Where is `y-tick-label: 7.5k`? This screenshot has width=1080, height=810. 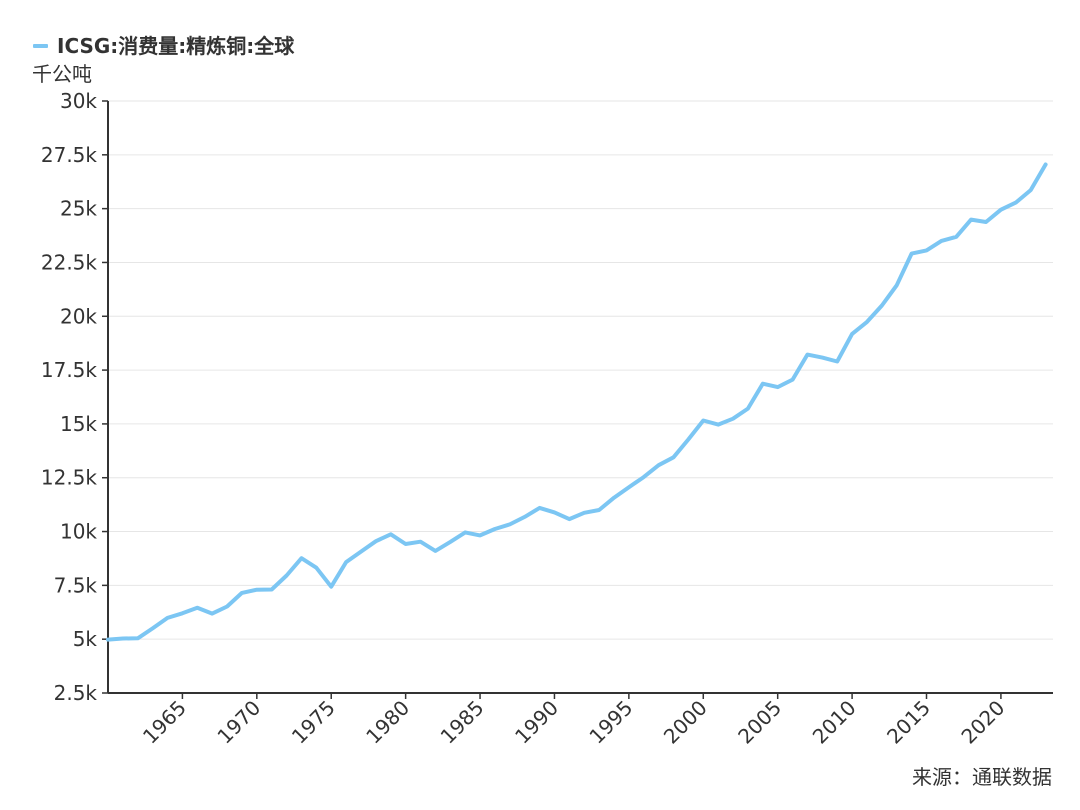 y-tick-label: 7.5k is located at coordinates (76, 585).